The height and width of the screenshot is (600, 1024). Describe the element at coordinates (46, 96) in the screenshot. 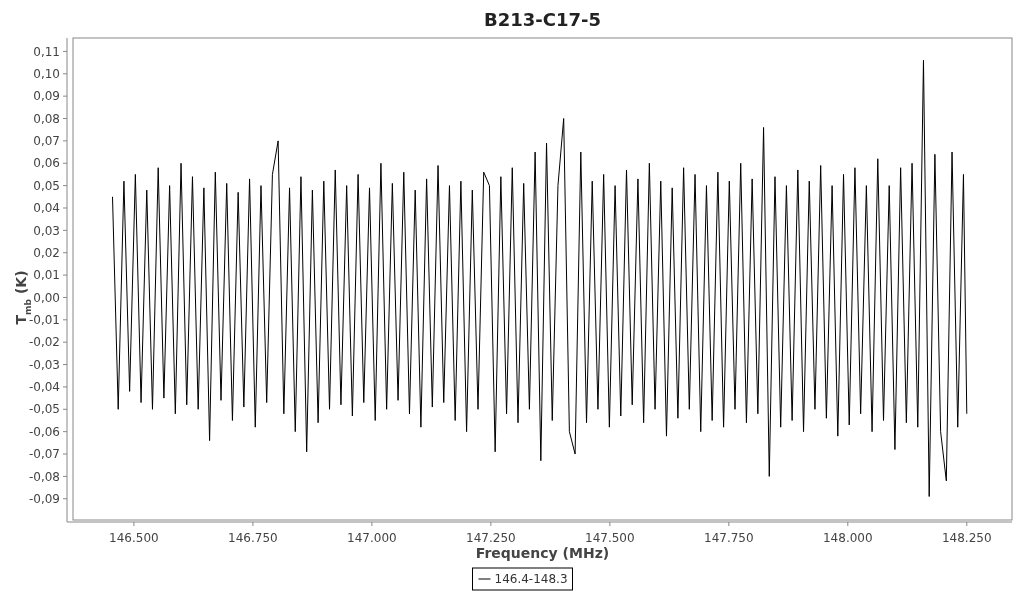

I see `y-tick-label: 0,09` at that location.